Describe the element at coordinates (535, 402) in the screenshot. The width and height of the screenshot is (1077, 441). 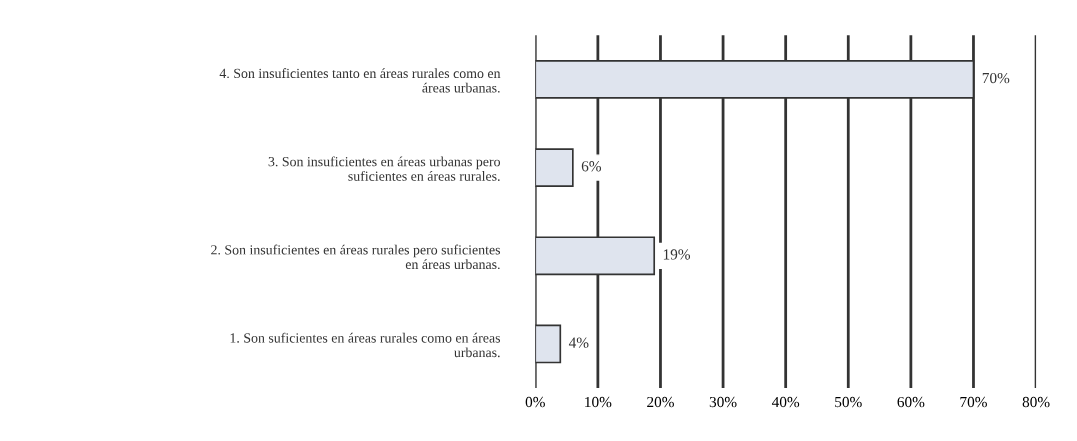
I see `x-tick-label: 0%` at that location.